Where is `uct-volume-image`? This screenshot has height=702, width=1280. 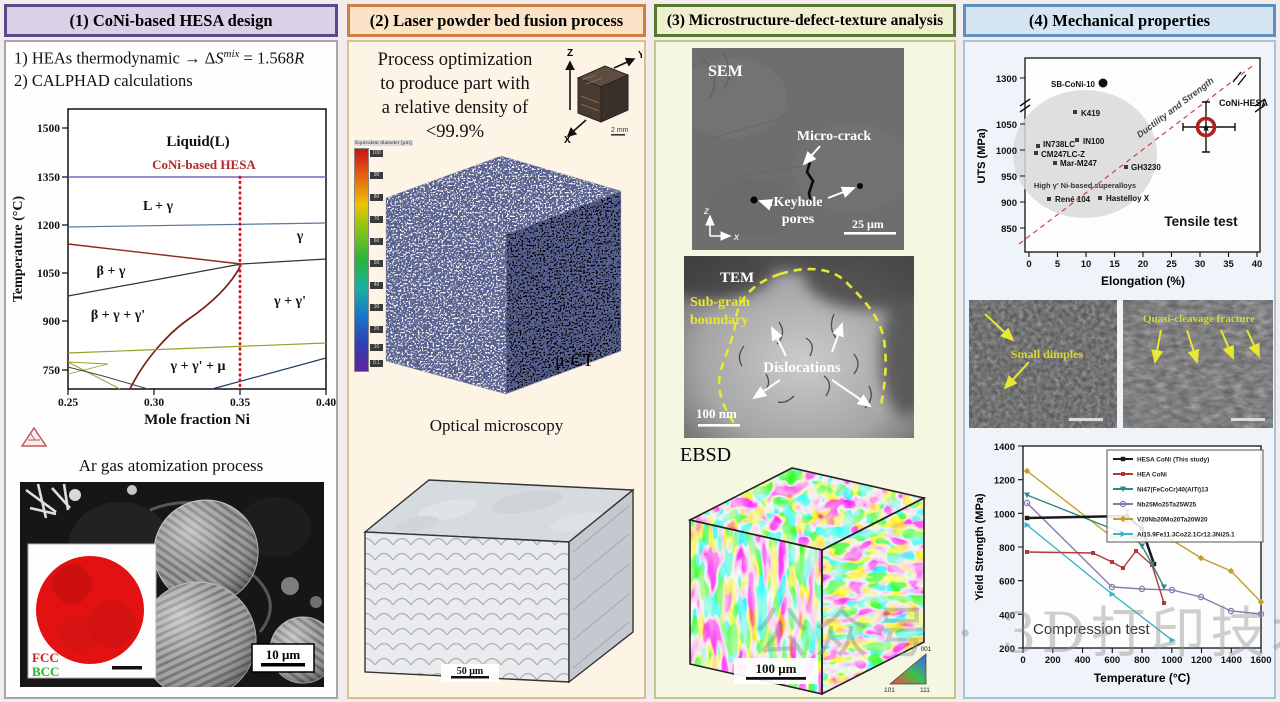 uct-volume-image is located at coordinates (503, 275).